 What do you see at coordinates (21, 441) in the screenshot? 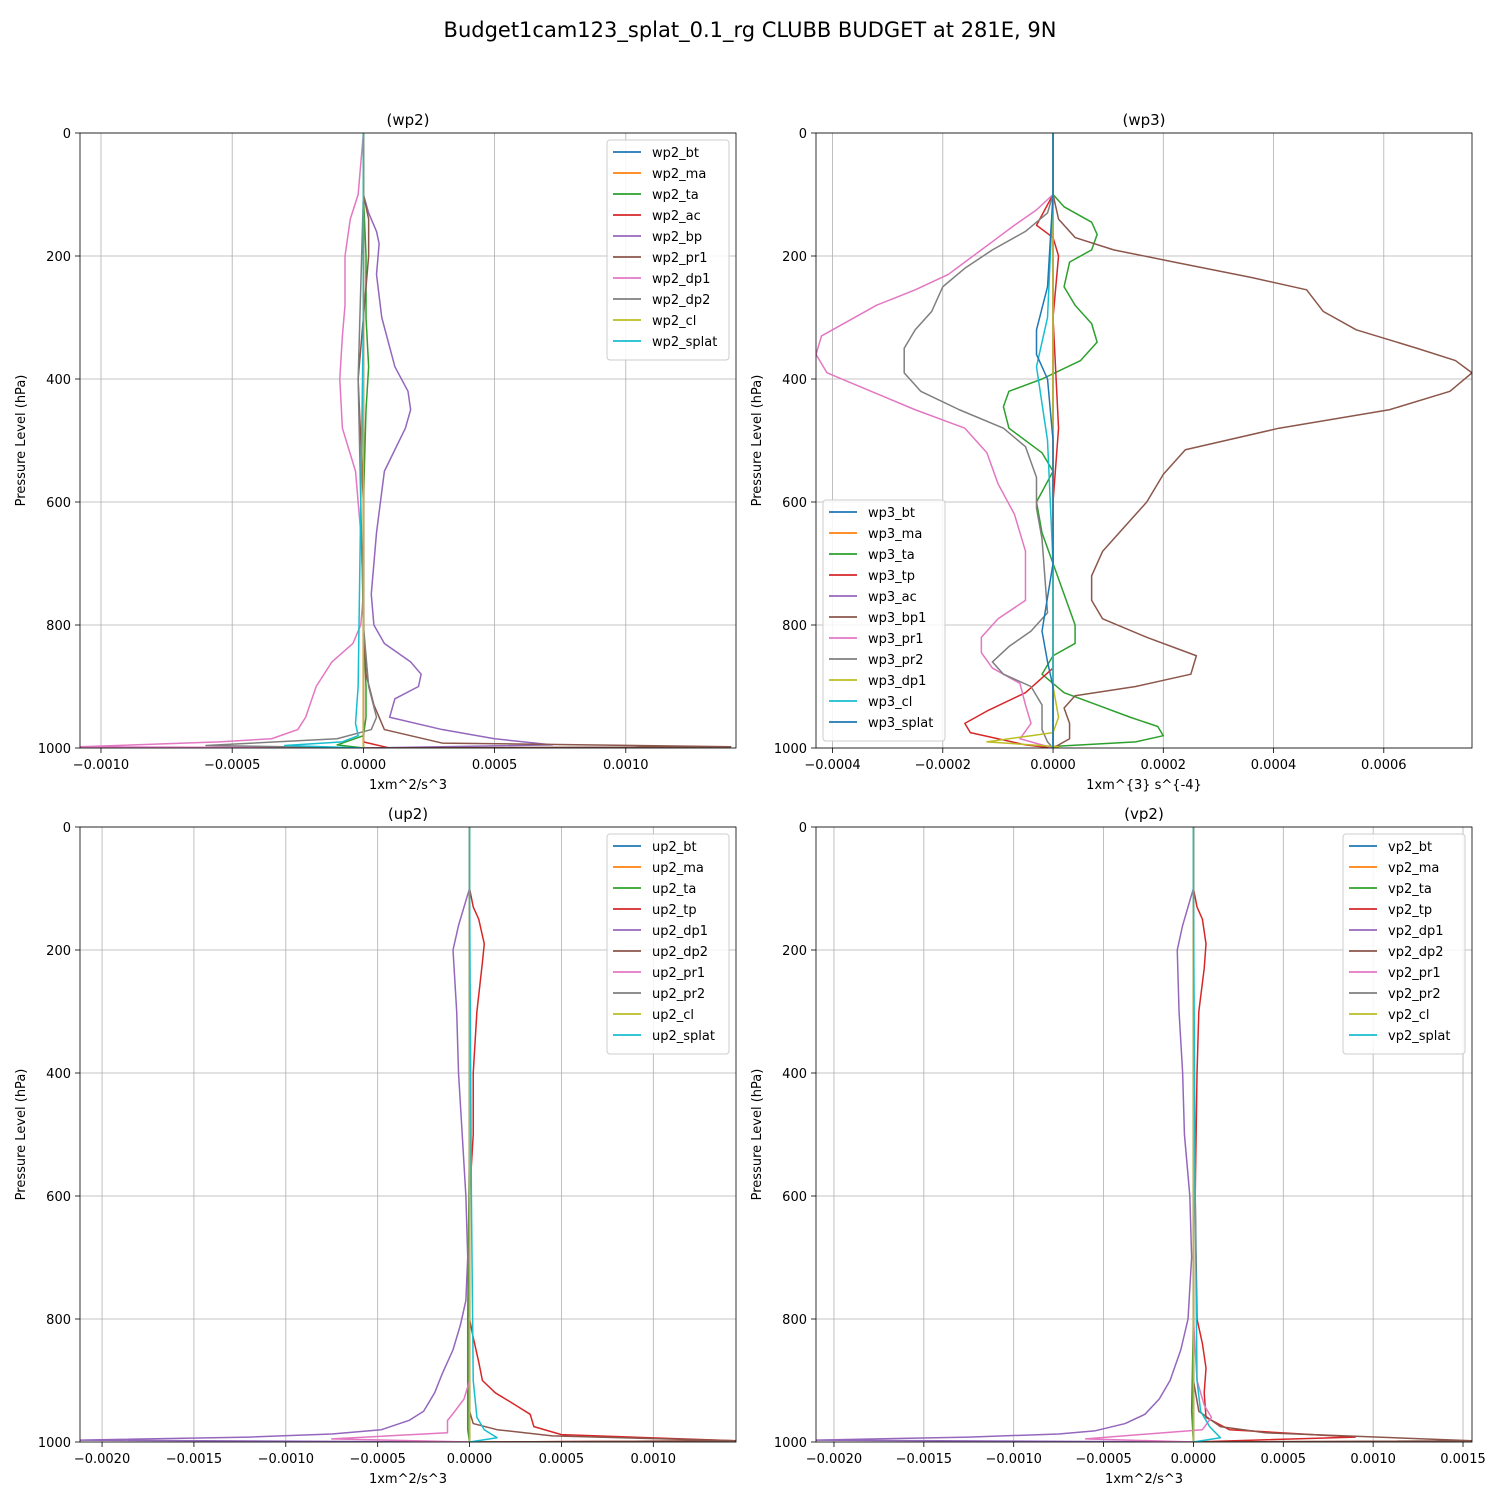
I see `y-axis-label: Pressure Level (hPa)` at bounding box center [21, 441].